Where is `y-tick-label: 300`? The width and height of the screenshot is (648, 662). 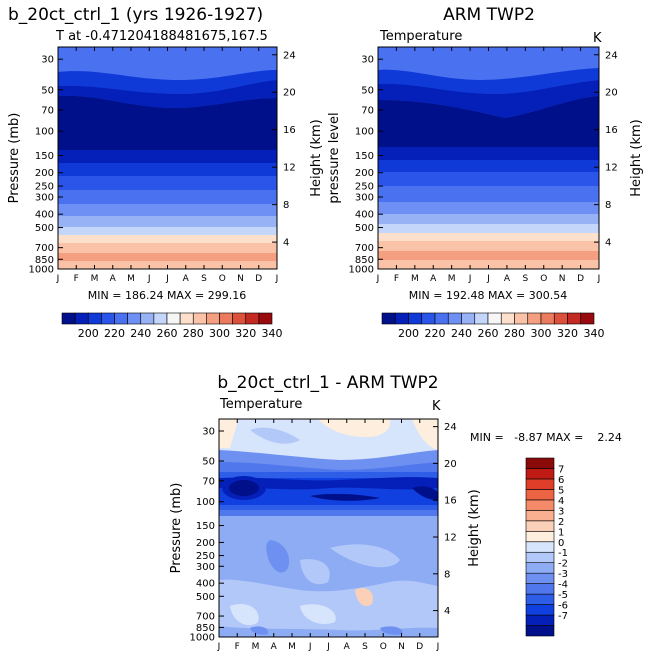
y-tick-label: 300 is located at coordinates (44, 197).